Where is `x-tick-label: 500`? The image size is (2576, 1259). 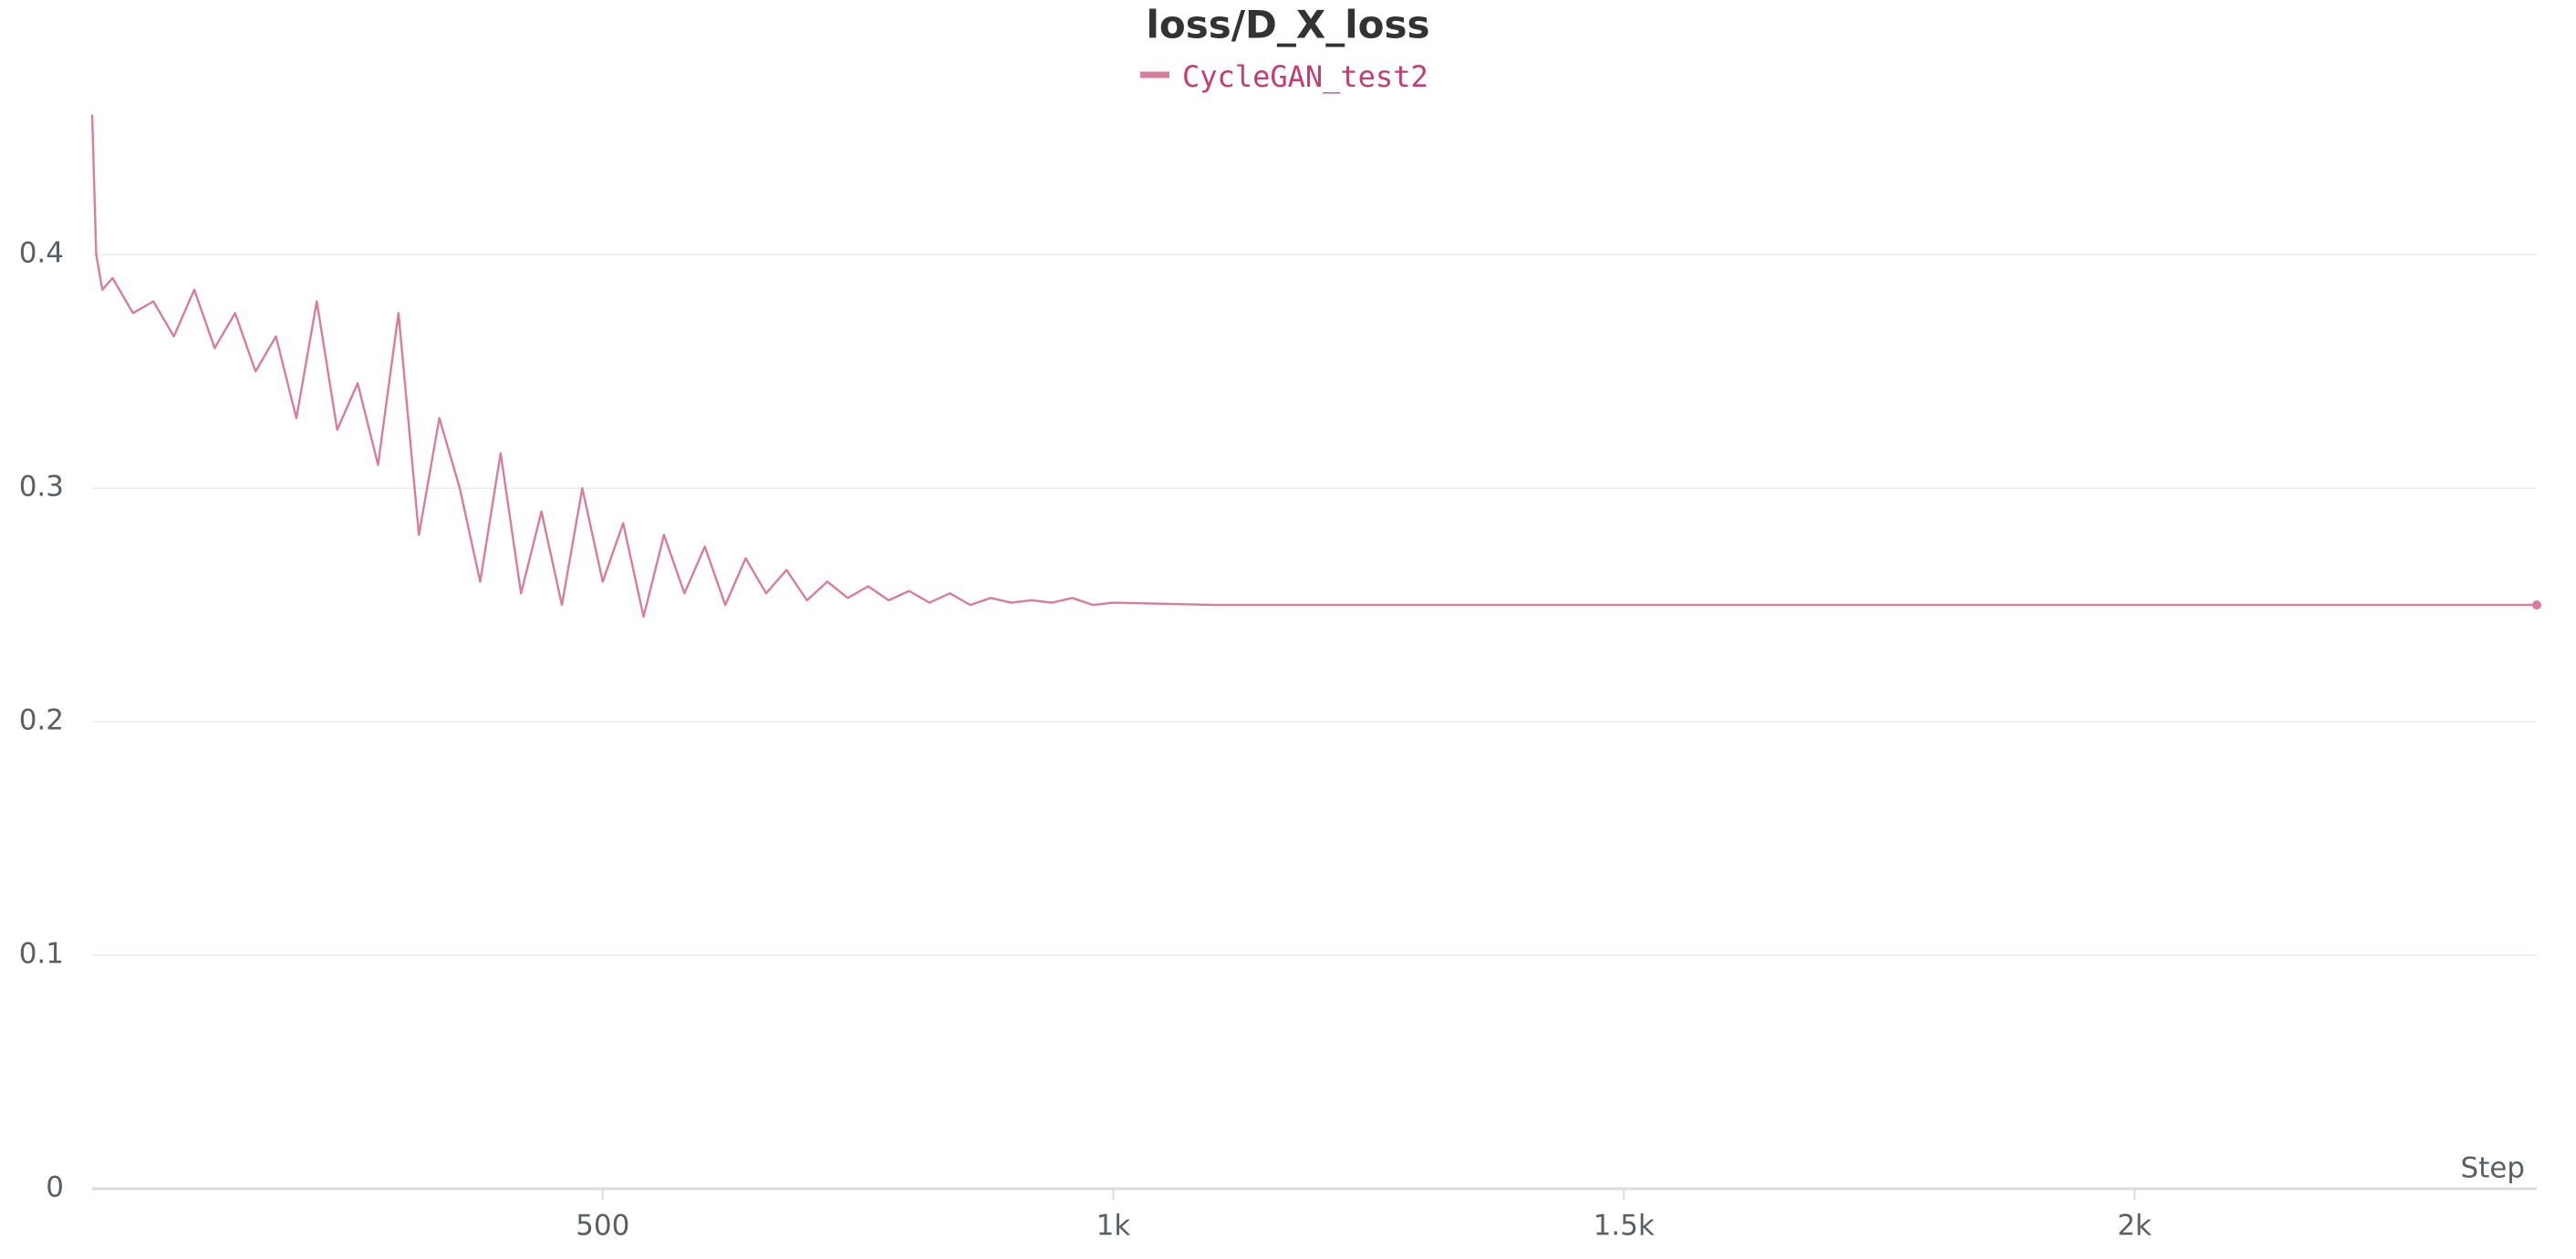 x-tick-label: 500 is located at coordinates (602, 1226).